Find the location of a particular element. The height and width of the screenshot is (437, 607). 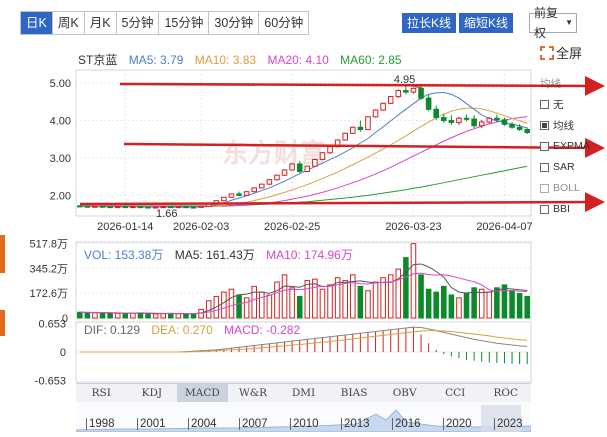

range-handle is located at coordinates (501, 418).